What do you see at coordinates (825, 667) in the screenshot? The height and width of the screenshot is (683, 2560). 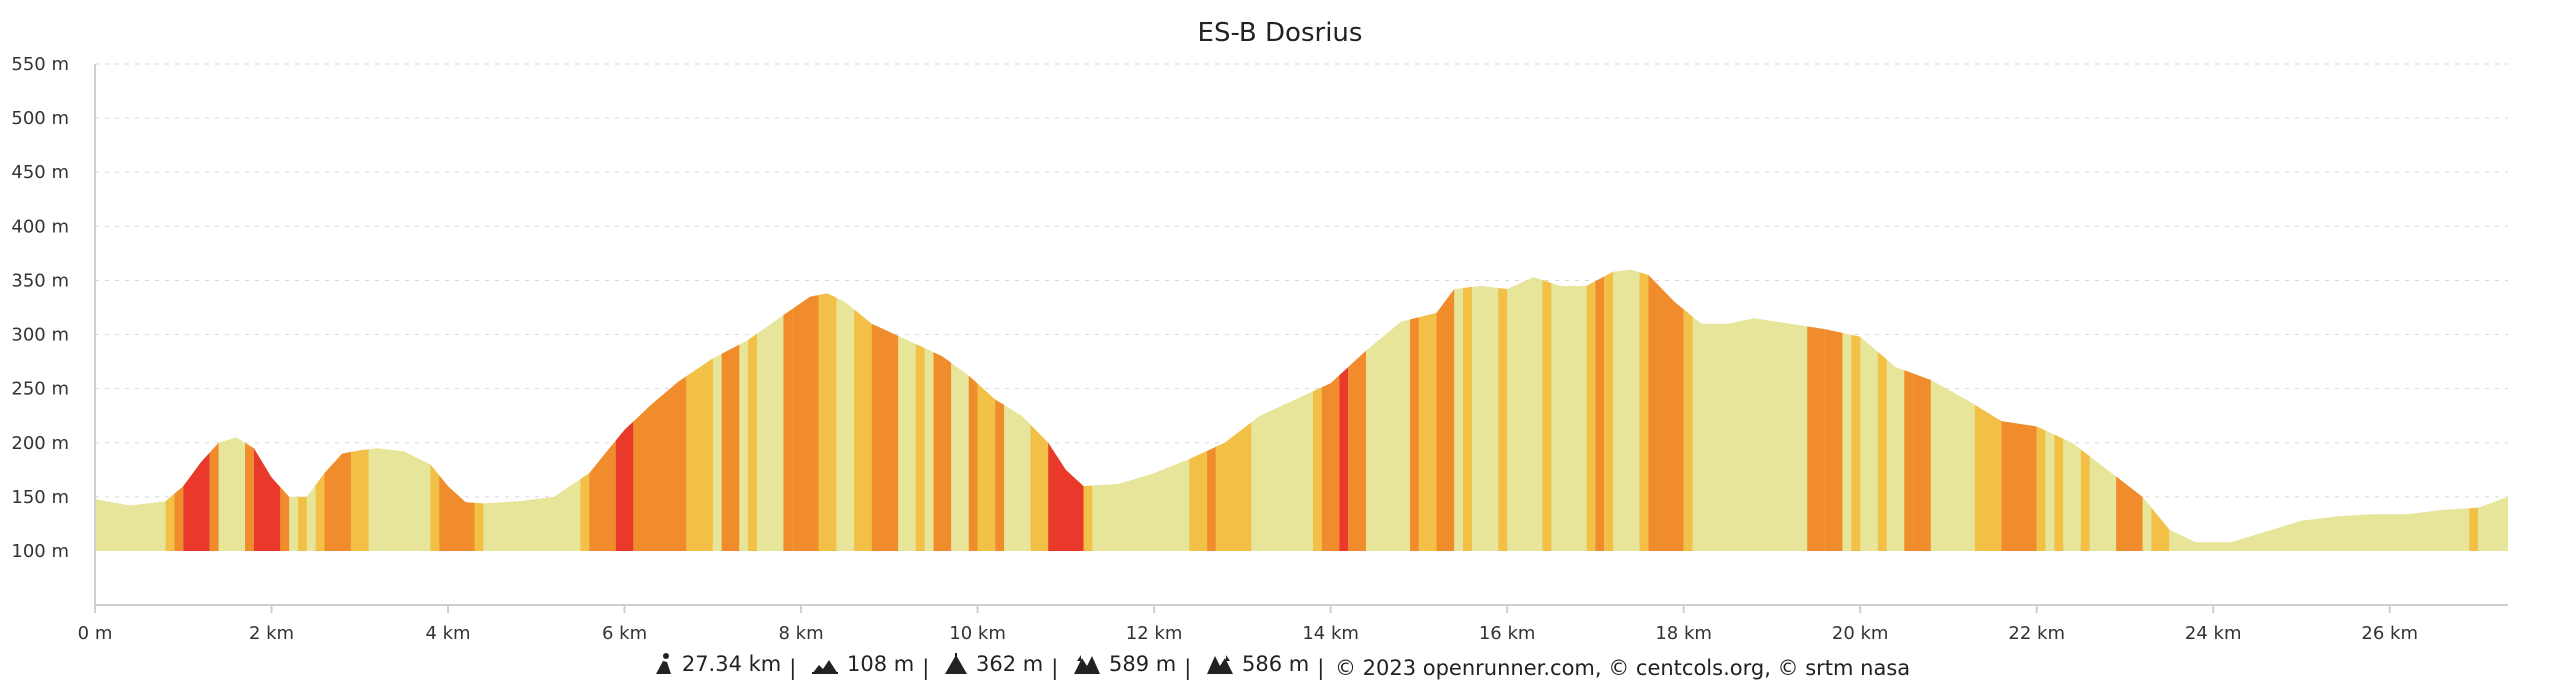 I see `min-elevation-icon` at bounding box center [825, 667].